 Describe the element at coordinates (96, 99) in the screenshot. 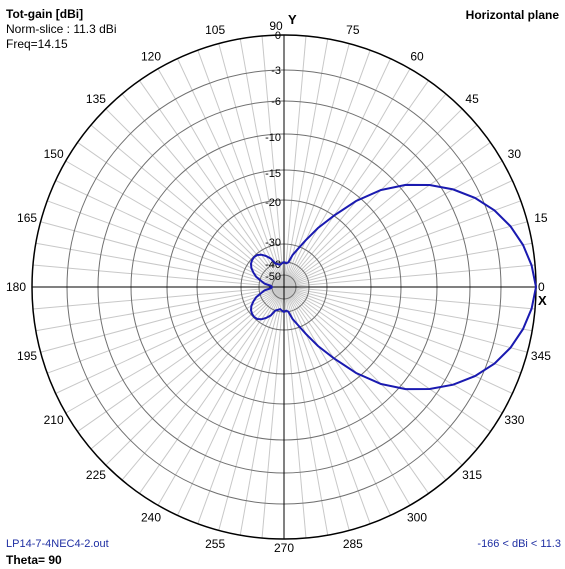

I see `angle-label: 135` at that location.